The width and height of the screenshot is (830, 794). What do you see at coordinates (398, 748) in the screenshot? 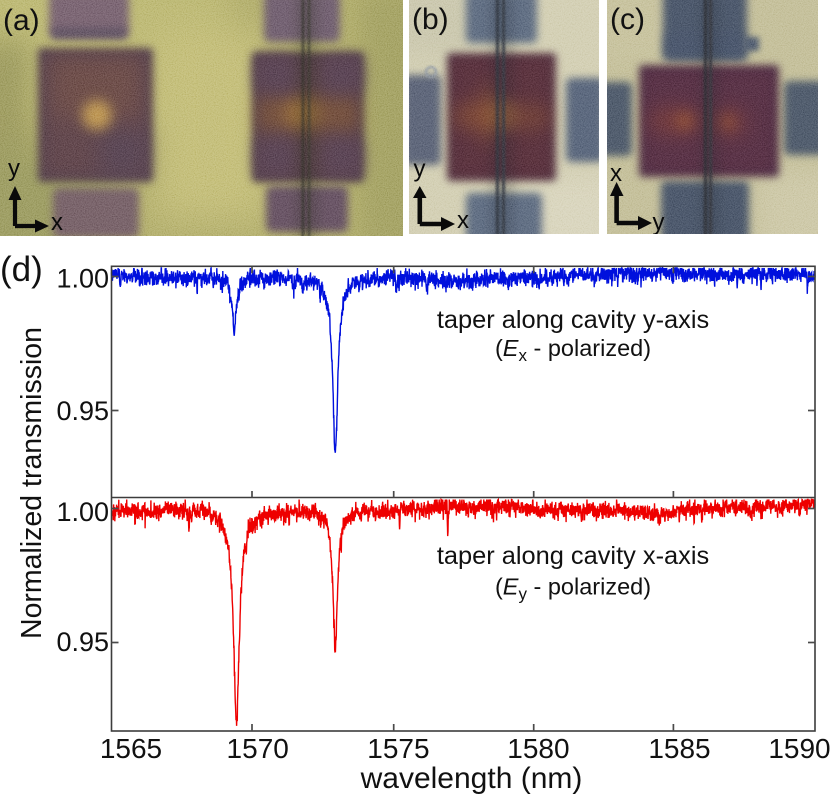
I see `svg-text: 1575` at bounding box center [398, 748].